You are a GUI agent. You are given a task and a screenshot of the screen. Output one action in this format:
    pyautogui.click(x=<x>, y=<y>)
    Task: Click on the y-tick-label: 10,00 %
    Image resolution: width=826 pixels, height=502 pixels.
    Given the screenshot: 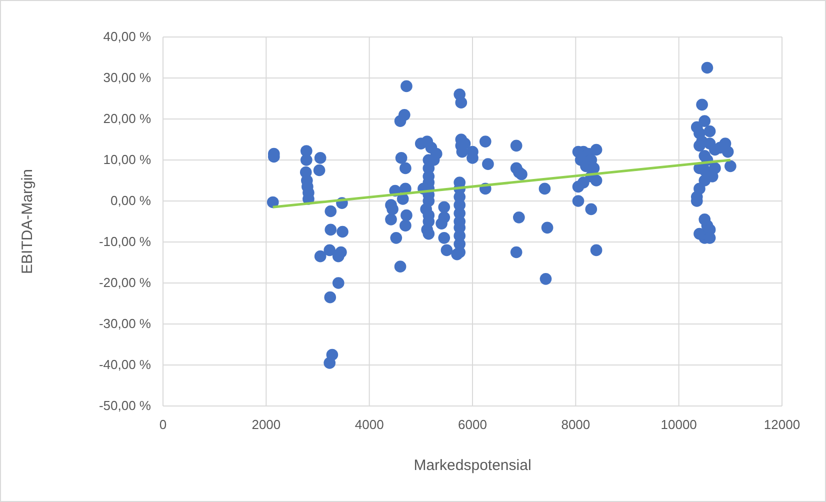 What is the action you would take?
    pyautogui.click(x=127, y=160)
    